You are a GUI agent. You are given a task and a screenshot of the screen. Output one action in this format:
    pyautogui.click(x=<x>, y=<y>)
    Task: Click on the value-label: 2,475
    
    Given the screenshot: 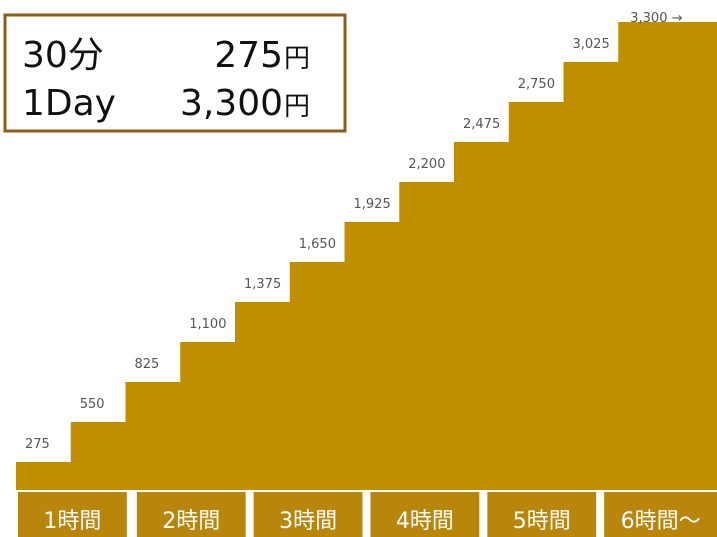 What is the action you would take?
    pyautogui.click(x=481, y=124)
    